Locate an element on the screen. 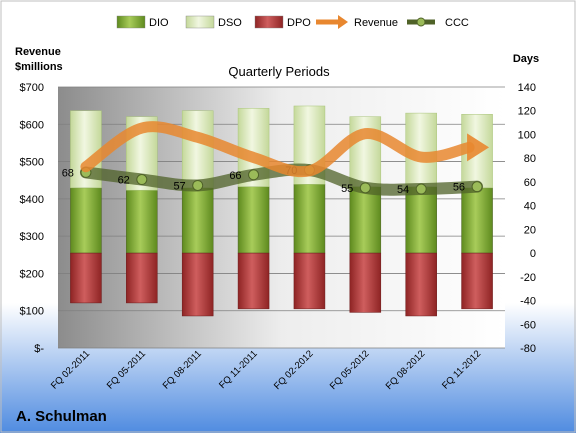  revenue-arrowhead is located at coordinates (478, 147).